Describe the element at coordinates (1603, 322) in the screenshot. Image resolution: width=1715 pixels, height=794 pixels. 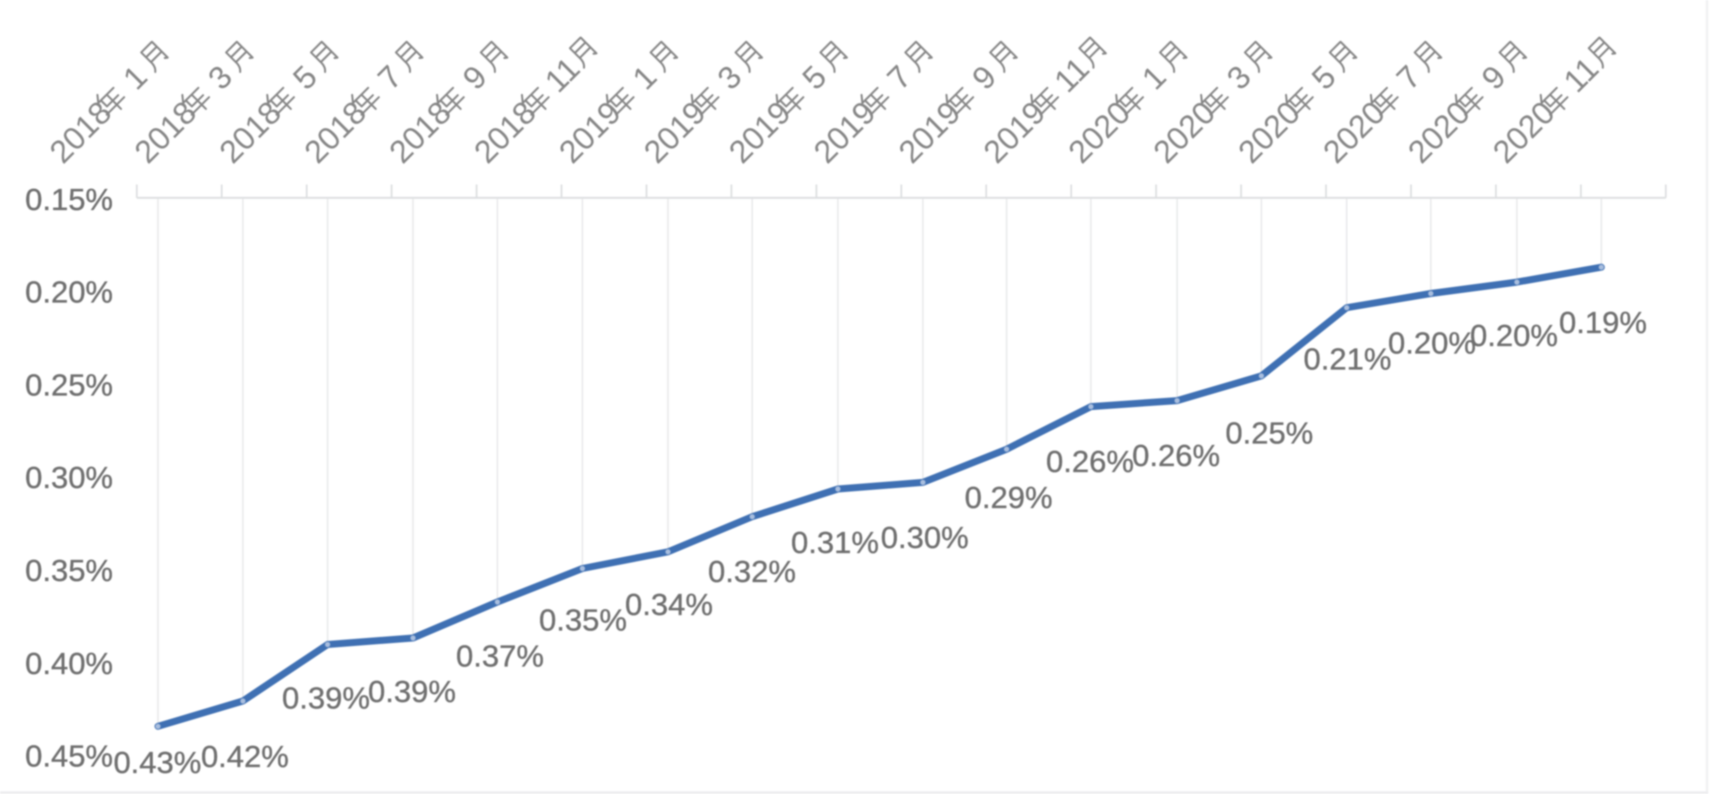
I see `svg-text: 0.19%` at that location.